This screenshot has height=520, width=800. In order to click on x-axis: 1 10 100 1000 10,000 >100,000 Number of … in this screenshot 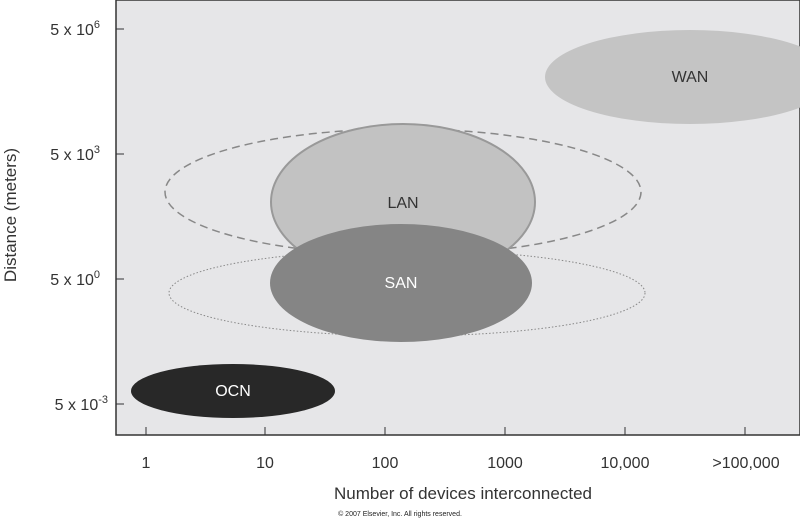, I will do `click(461, 465)`.